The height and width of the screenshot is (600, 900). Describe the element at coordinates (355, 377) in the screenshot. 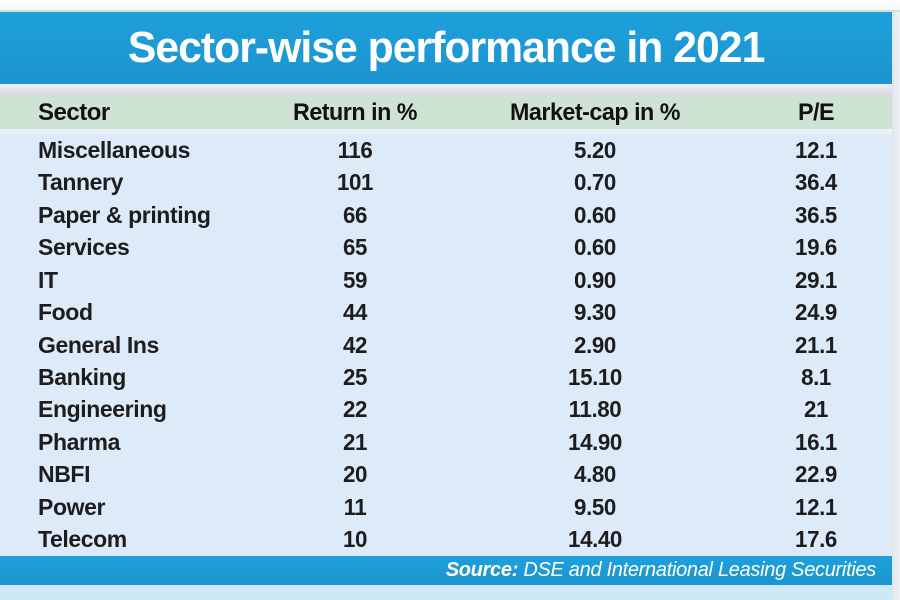

I see `return-cell: 25` at that location.